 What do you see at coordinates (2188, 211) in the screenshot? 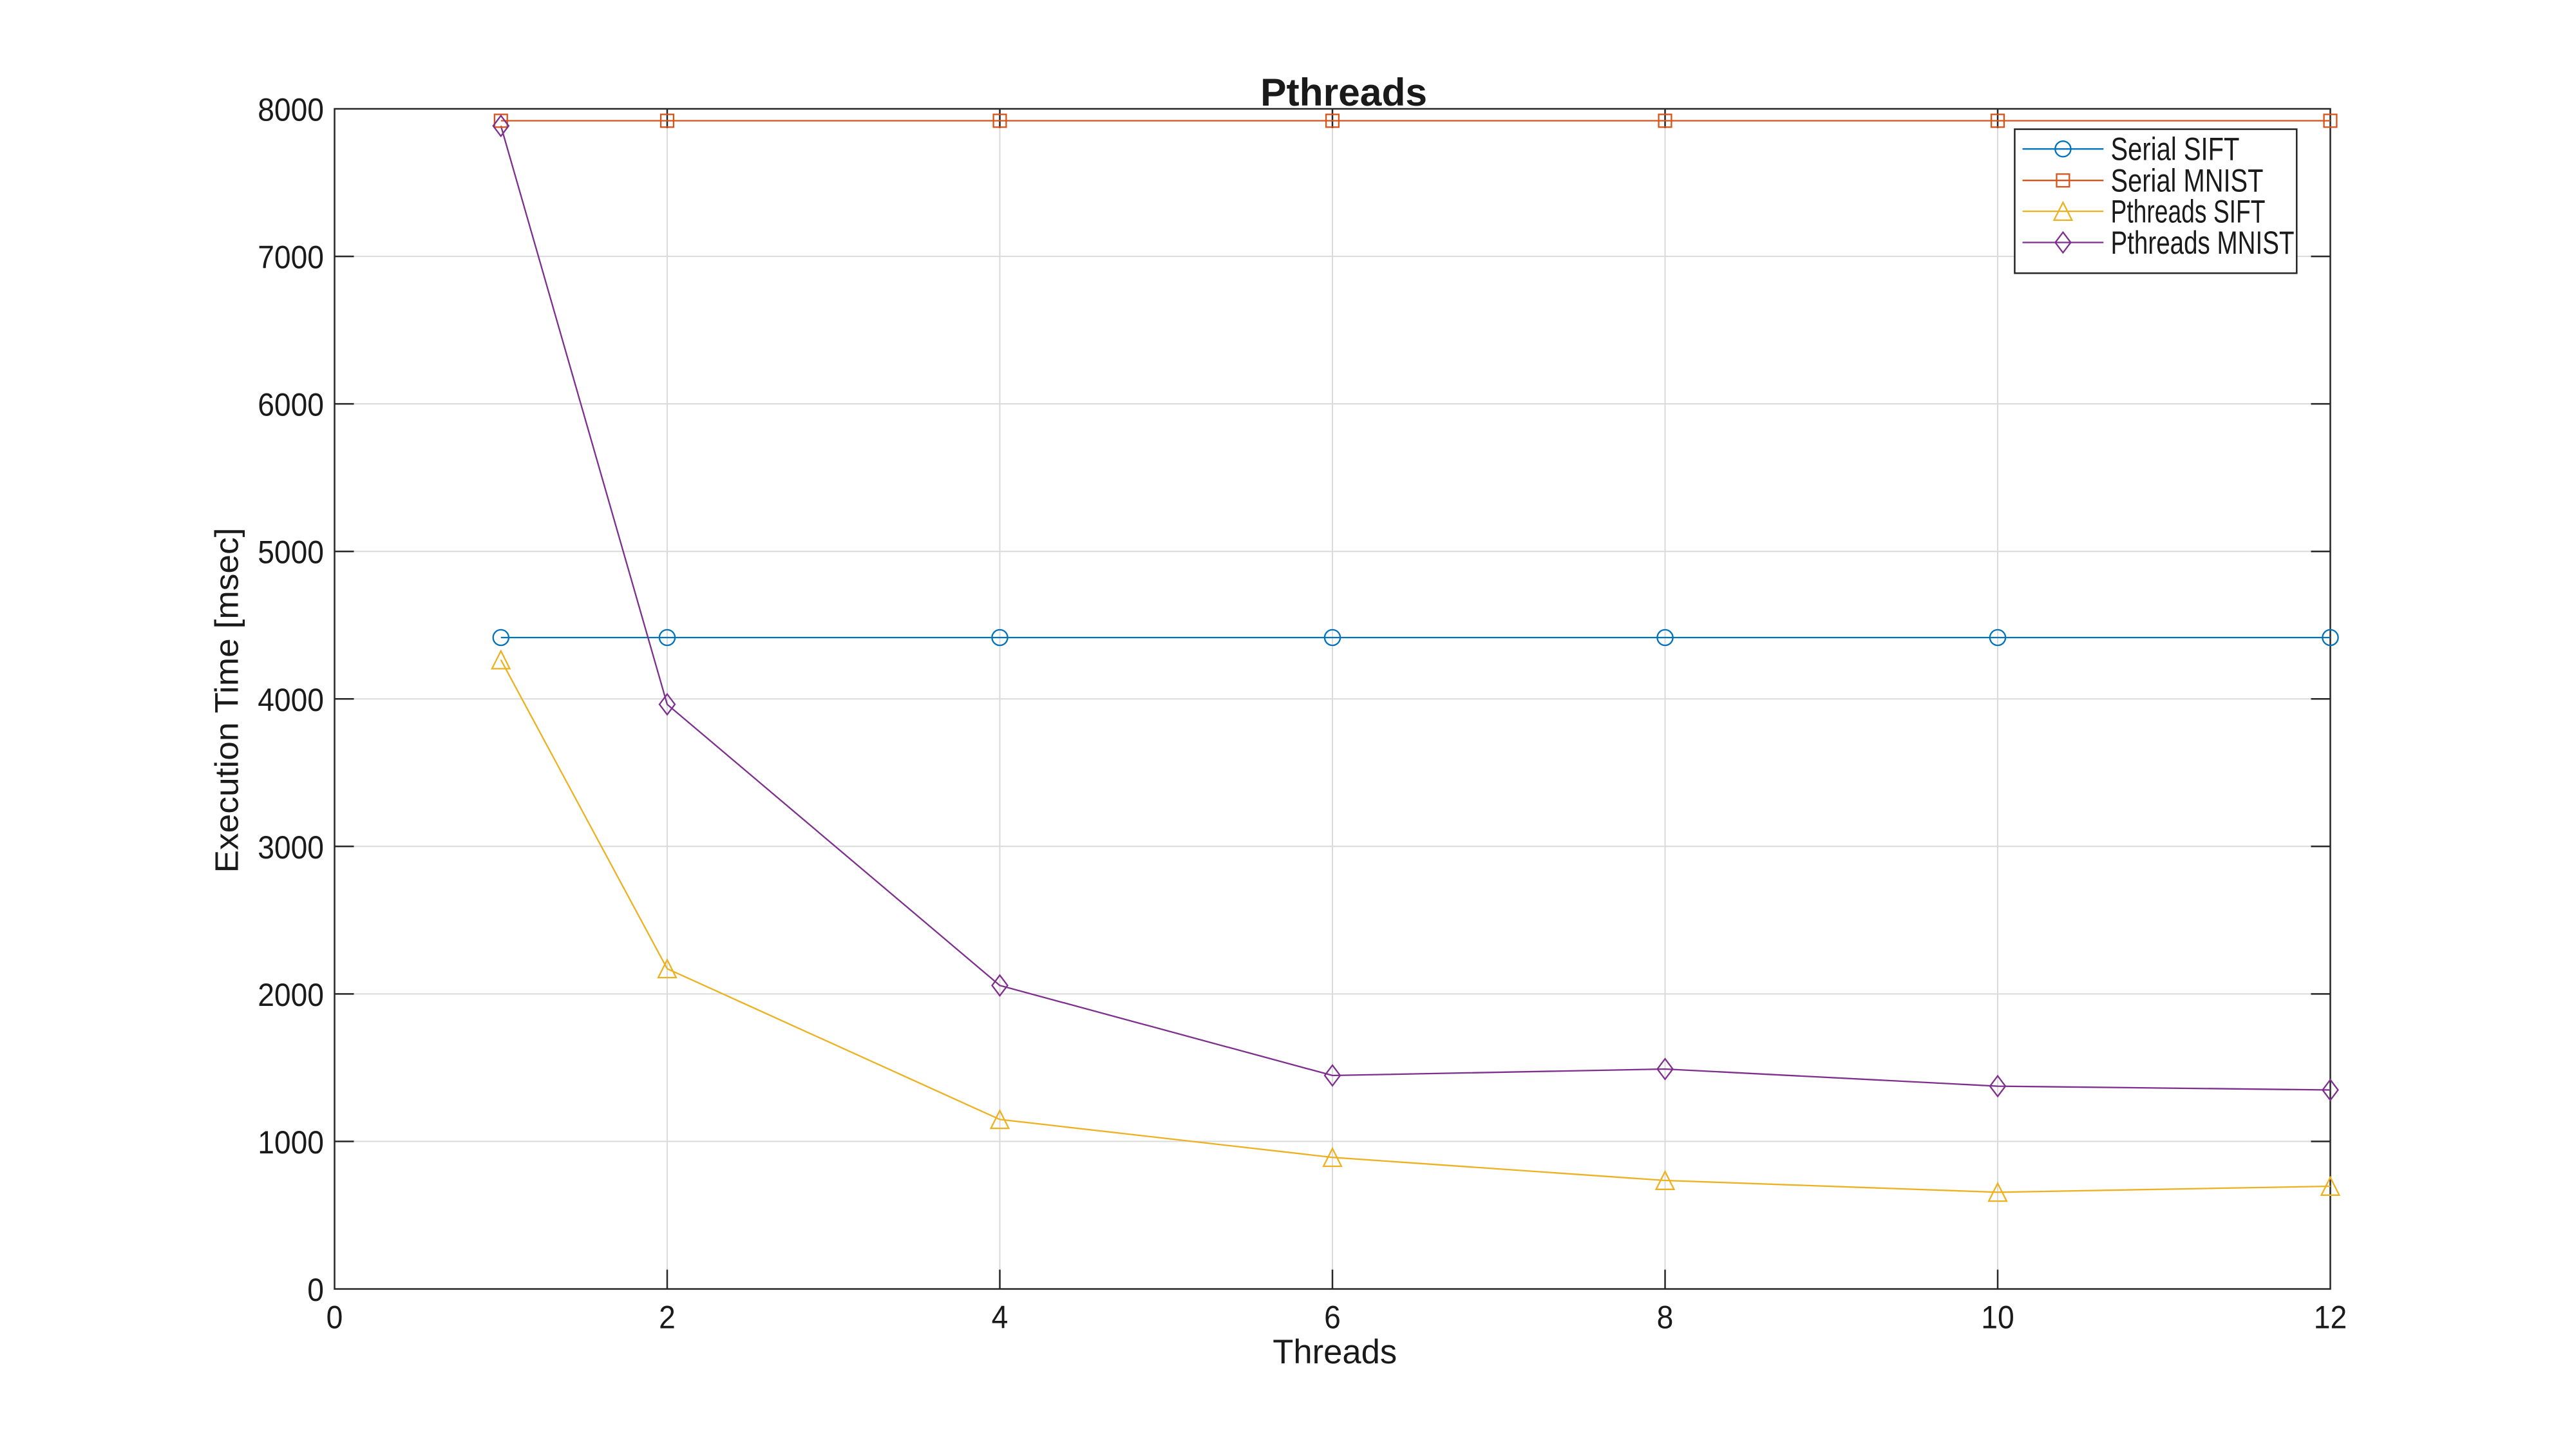
I see `svg-text: Pthreads SIFT` at bounding box center [2188, 211].